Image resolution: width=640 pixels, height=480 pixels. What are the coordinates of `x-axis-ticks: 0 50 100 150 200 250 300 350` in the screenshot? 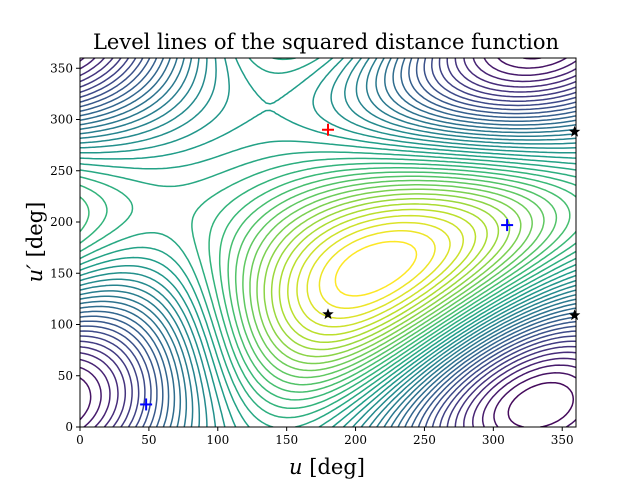 It's located at (325, 437).